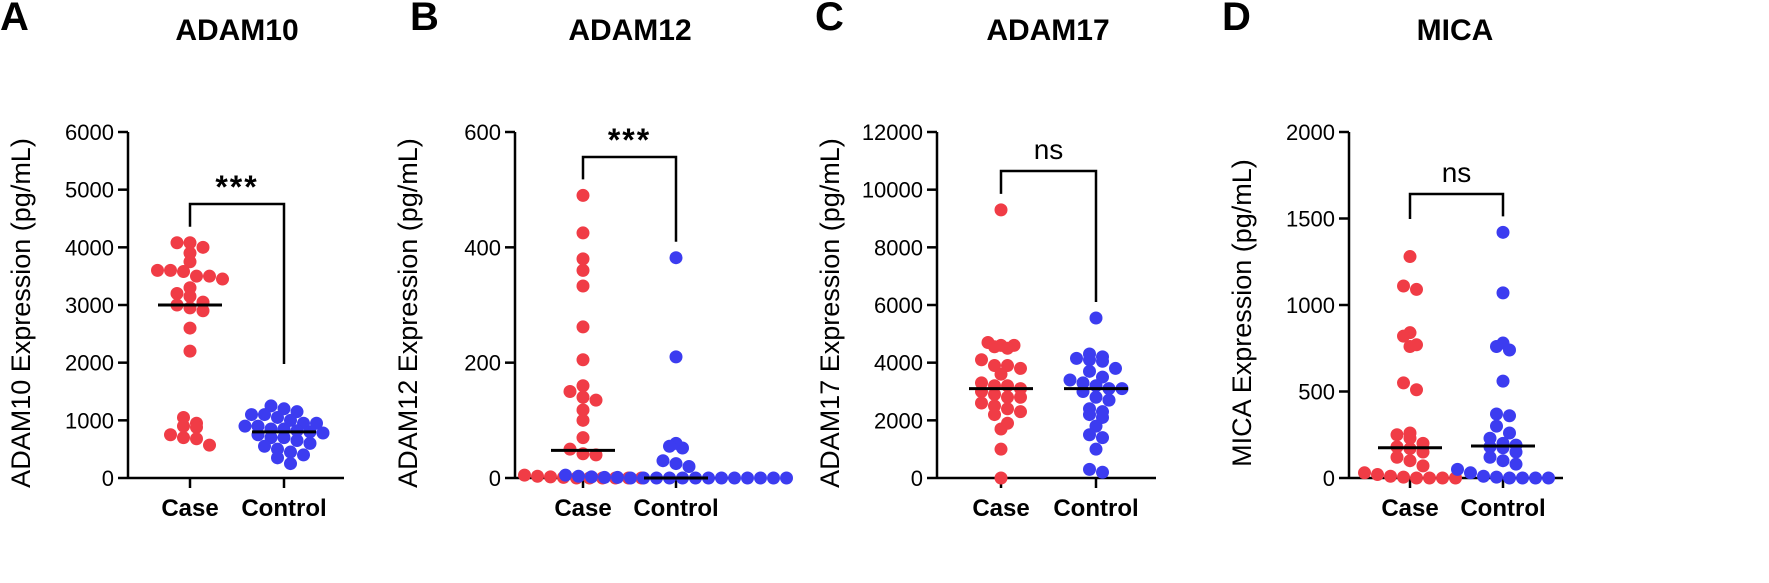 This screenshot has width=1769, height=583. Describe the element at coordinates (482, 247) in the screenshot. I see `y-tick-label: 400` at that location.